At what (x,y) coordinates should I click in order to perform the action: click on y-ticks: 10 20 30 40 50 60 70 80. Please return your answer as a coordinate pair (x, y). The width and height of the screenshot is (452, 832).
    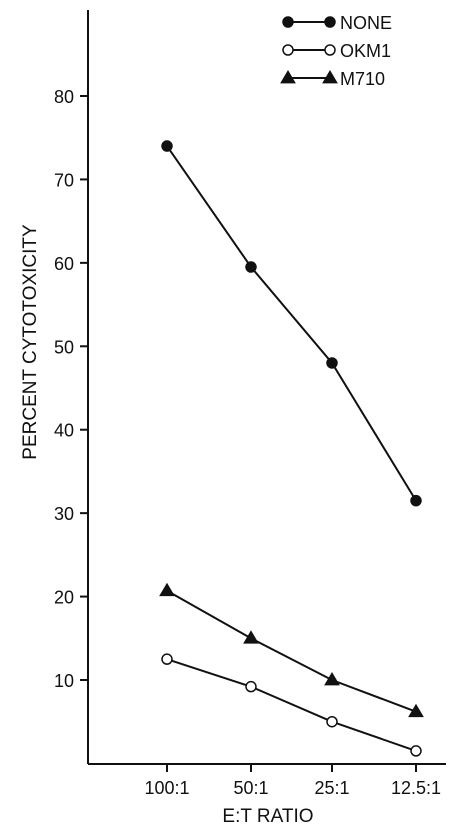
    Looking at the image, I should click on (71, 389).